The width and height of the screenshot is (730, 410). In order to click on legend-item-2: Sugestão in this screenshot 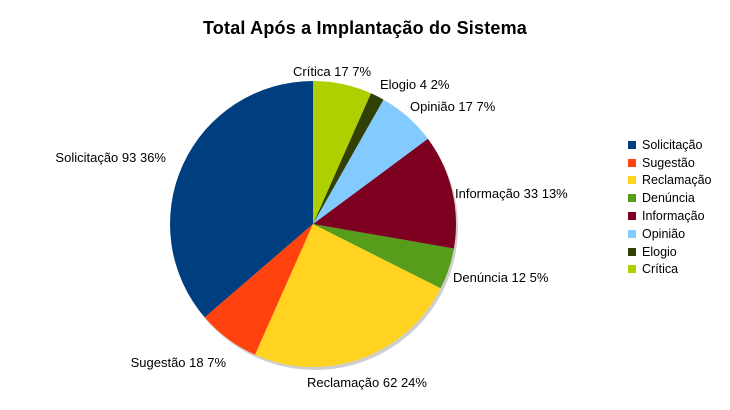, I will do `click(669, 163)`.